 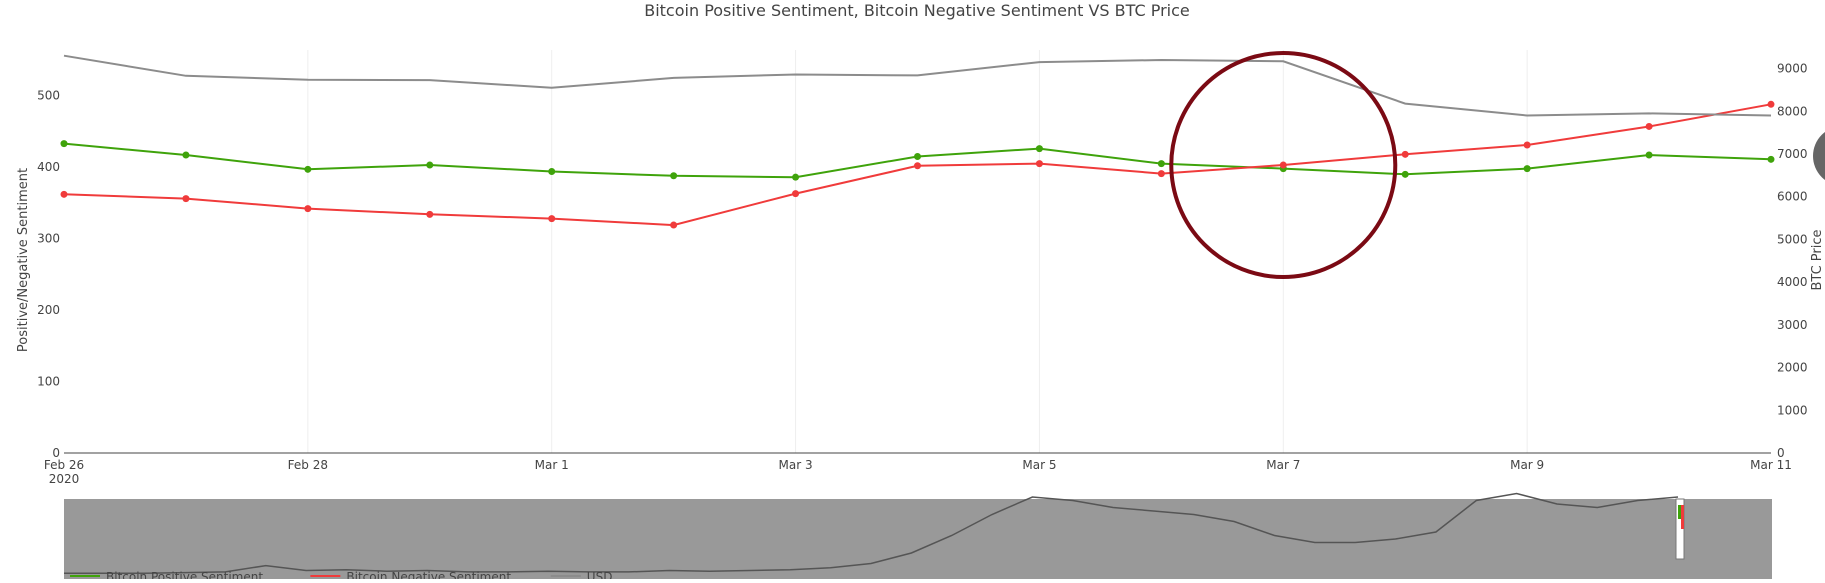 I want to click on x-tick-label: Mar 5, so click(x=1039, y=465).